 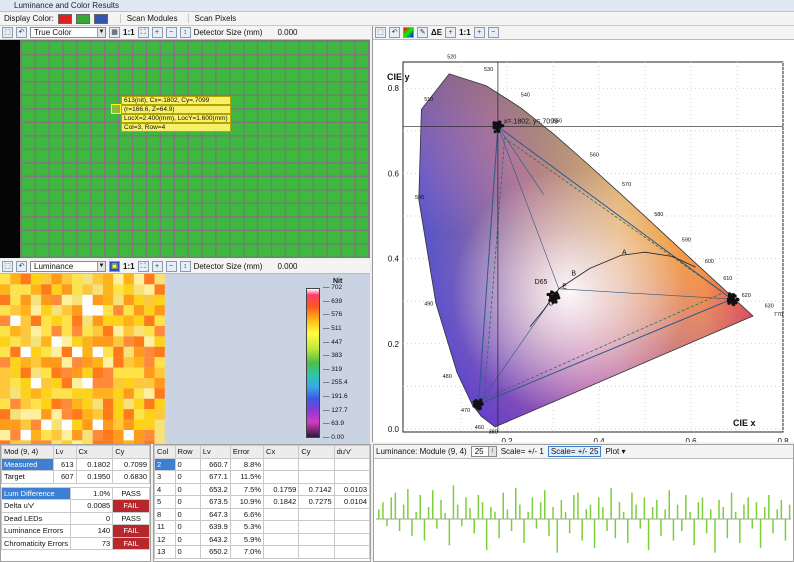 What do you see at coordinates (522, 451) in the screenshot?
I see `scale-1-button: Scale= +/- 1` at bounding box center [522, 451].